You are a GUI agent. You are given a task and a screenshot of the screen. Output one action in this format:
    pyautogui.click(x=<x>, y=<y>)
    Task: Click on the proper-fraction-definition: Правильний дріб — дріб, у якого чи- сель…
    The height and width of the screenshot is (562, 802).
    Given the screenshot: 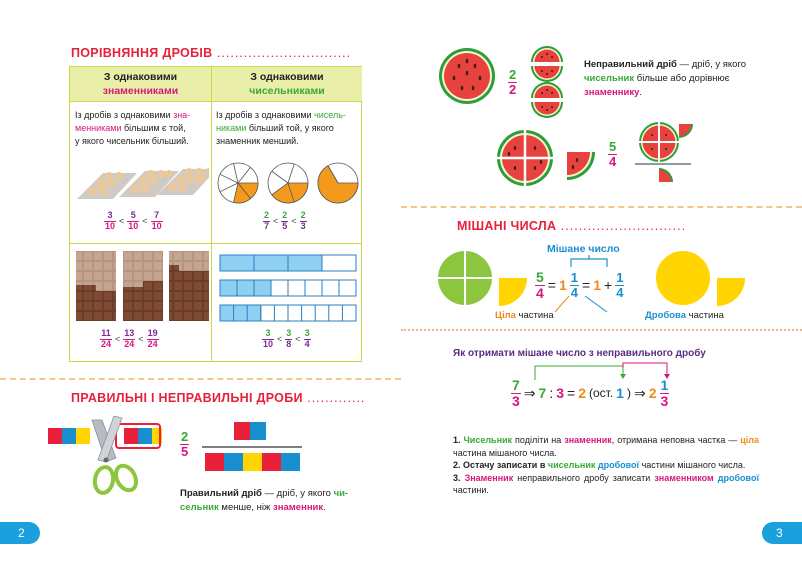 What is the action you would take?
    pyautogui.click(x=264, y=500)
    